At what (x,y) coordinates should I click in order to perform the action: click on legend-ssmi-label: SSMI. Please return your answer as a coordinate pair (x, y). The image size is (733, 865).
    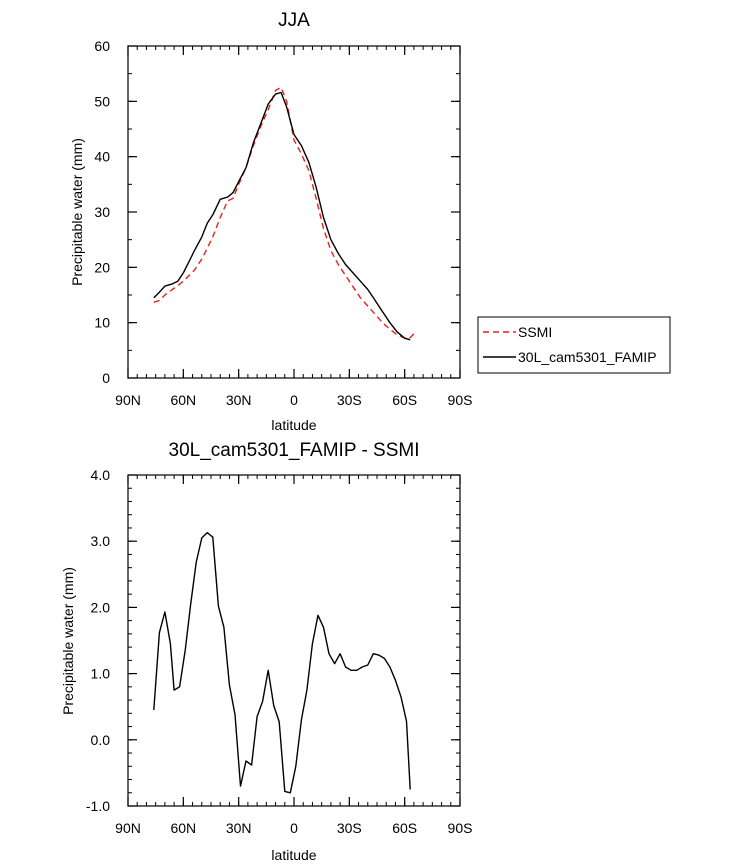
    Looking at the image, I should click on (535, 332).